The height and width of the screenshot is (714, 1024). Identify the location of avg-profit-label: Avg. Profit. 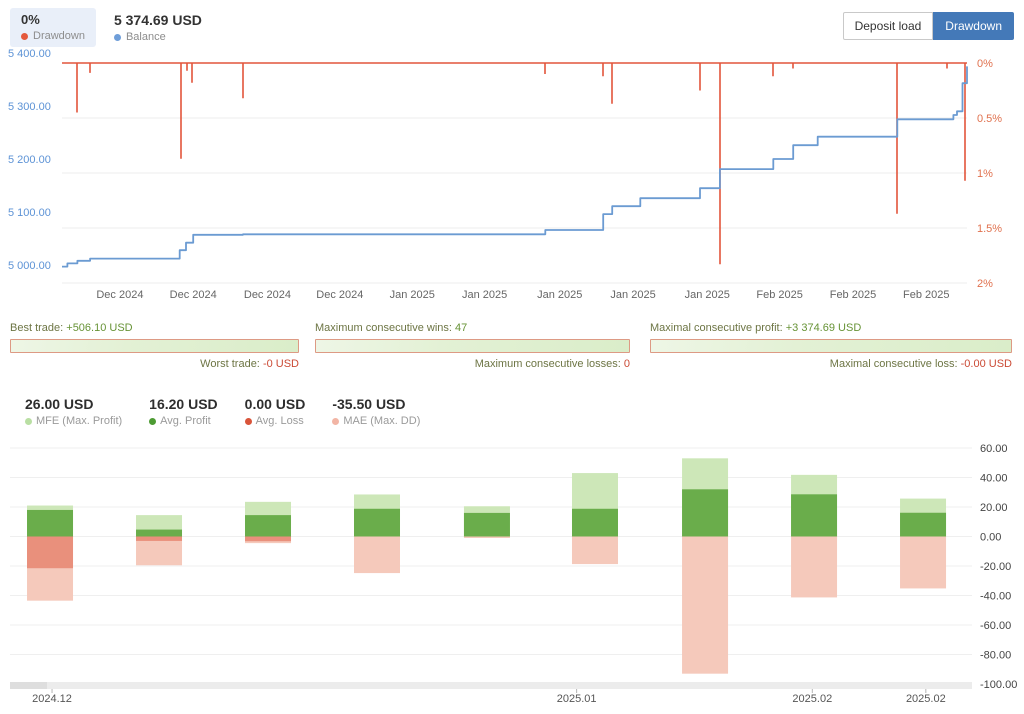
(185, 421).